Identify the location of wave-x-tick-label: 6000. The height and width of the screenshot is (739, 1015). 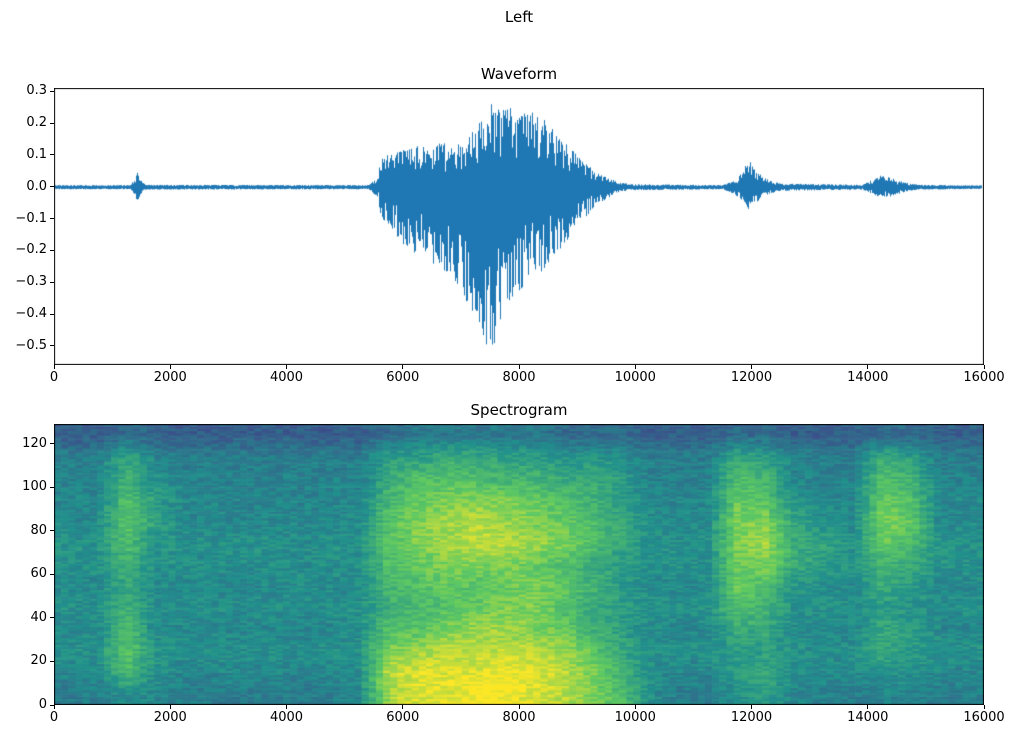
(403, 377).